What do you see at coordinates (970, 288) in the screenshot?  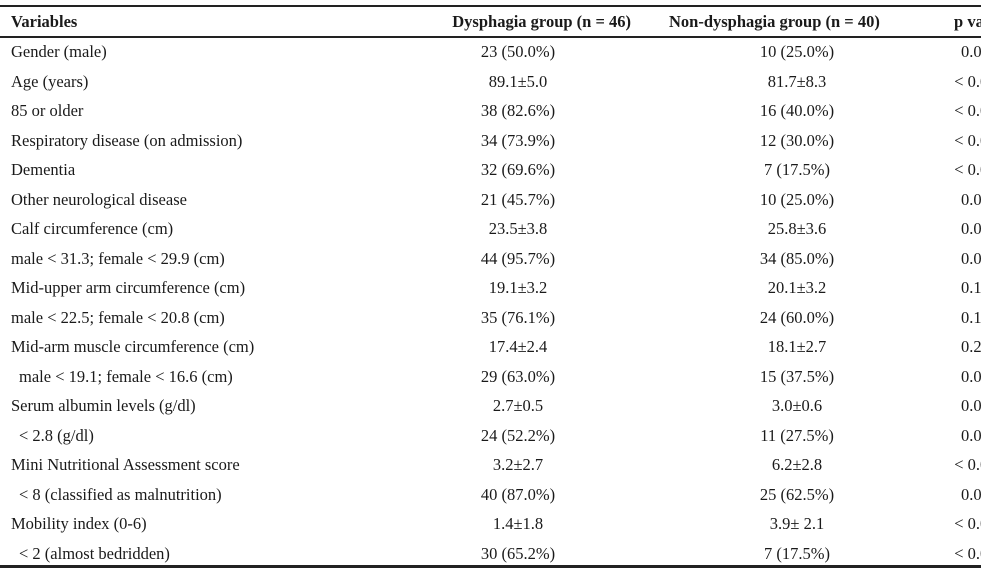 I see `cell-p-value: 0.141` at bounding box center [970, 288].